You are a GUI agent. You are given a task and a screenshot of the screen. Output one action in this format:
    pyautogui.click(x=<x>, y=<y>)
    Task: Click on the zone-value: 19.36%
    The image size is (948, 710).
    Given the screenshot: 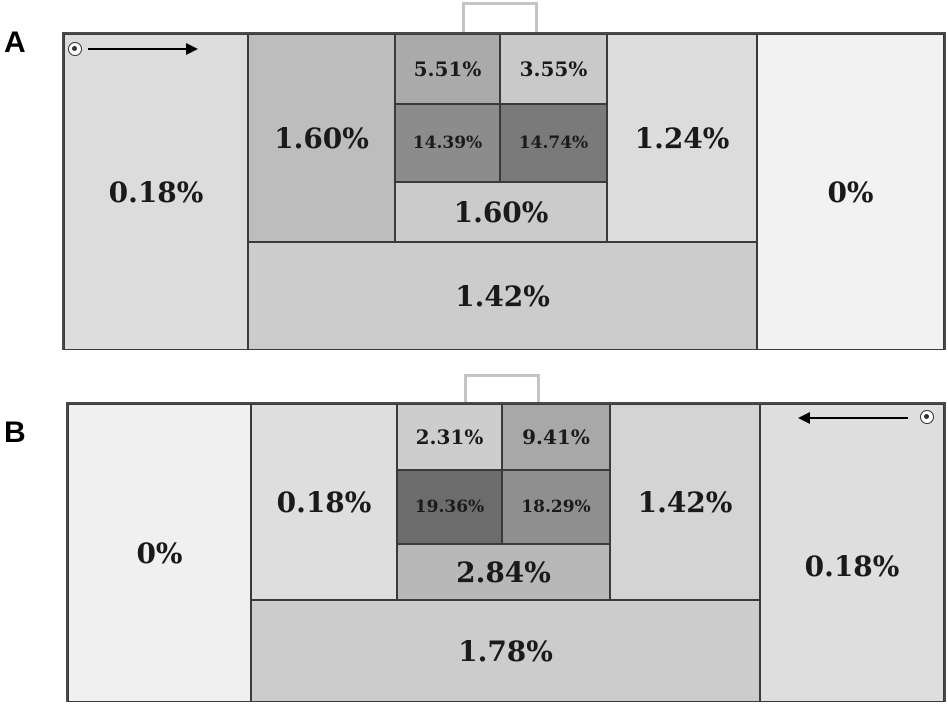 What is the action you would take?
    pyautogui.click(x=449, y=507)
    